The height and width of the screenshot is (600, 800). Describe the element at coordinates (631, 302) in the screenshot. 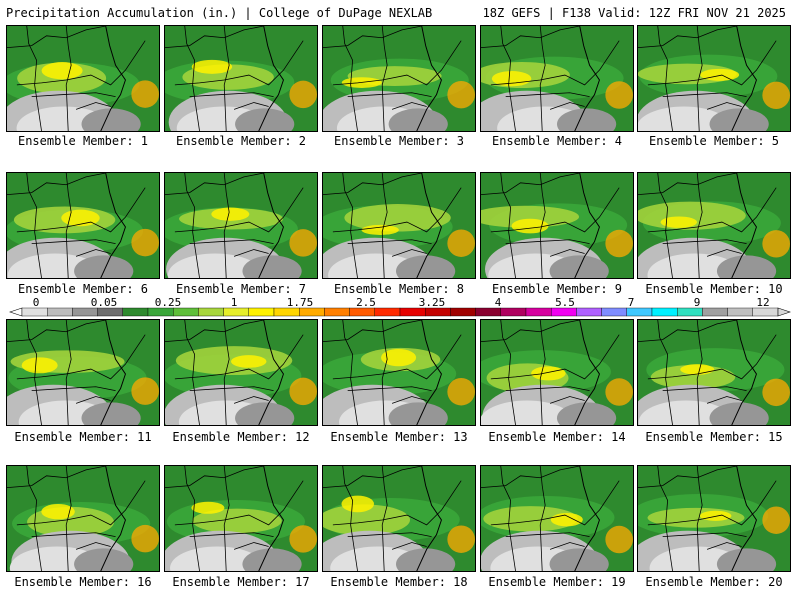

I see `legend-tick-label: 7` at that location.